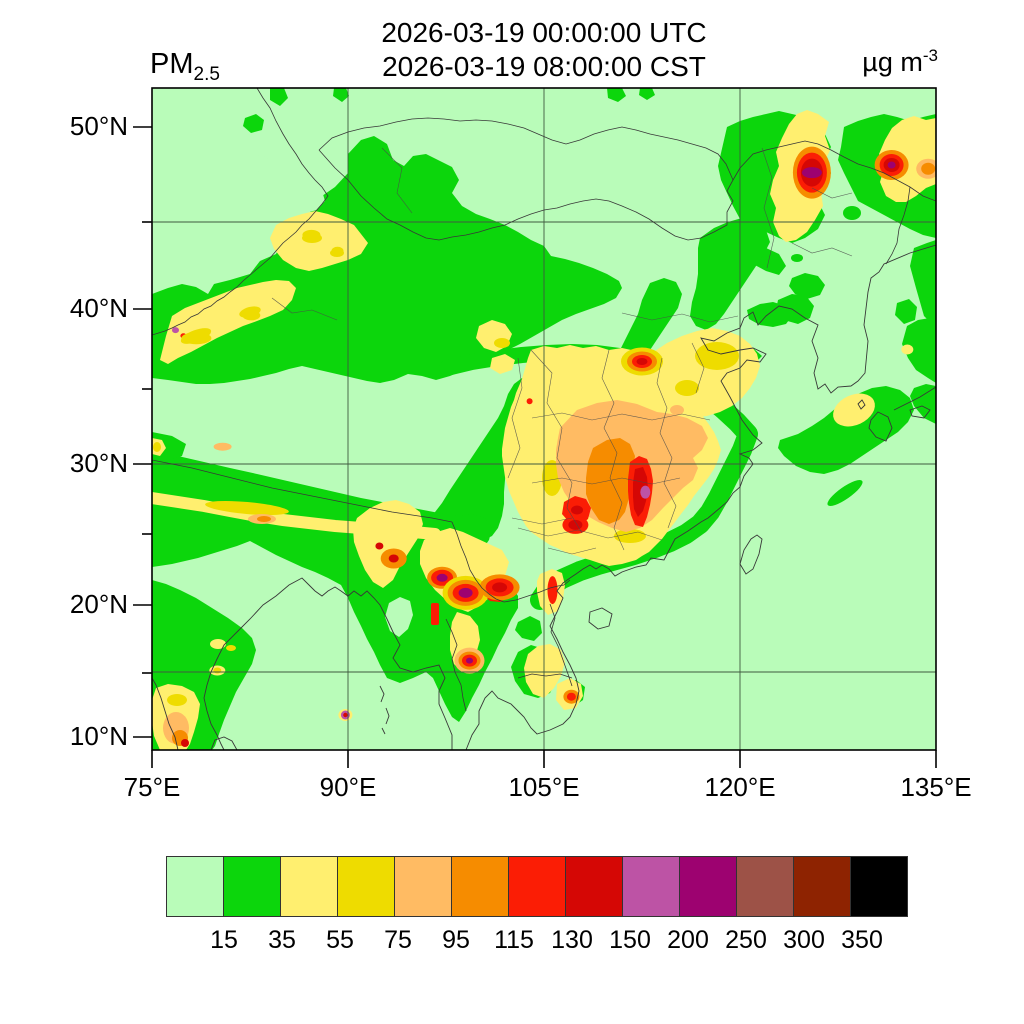 Image resolution: width=1024 pixels, height=1024 pixels. Describe the element at coordinates (630, 940) in the screenshot. I see `colorbar-tick-label: 150` at that location.